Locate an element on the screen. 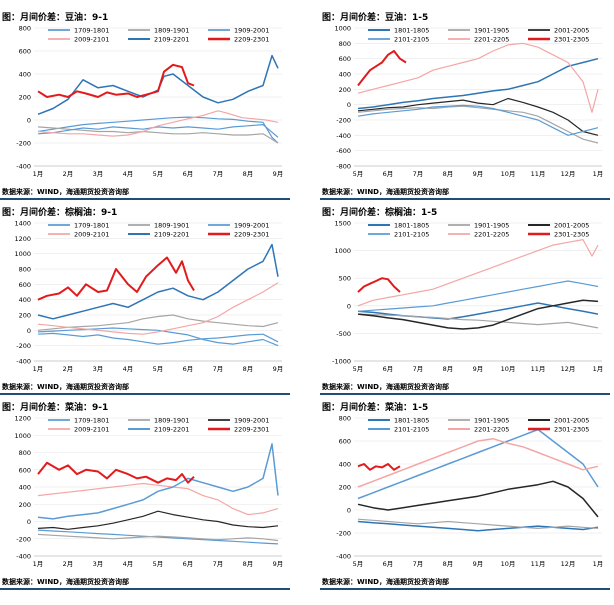 This screenshot has width=614, height=605. x-tick-label: 2月 is located at coordinates (68, 369).